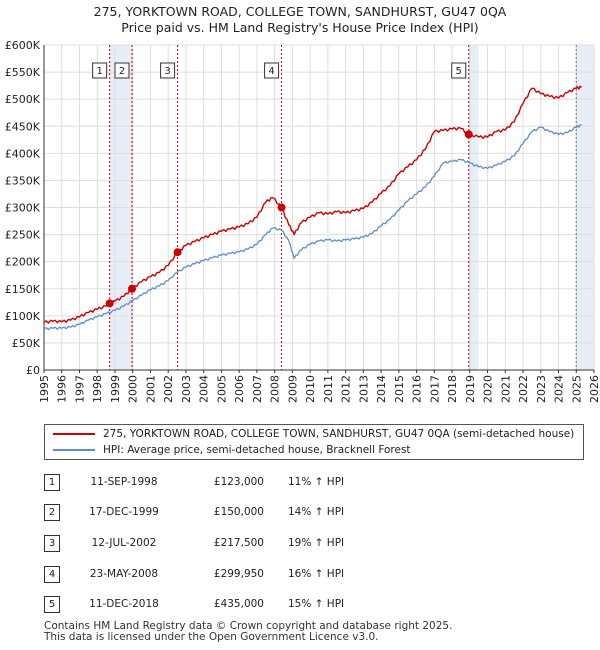  What do you see at coordinates (23, 262) in the screenshot?
I see `y-tick-label: £200K` at bounding box center [23, 262].